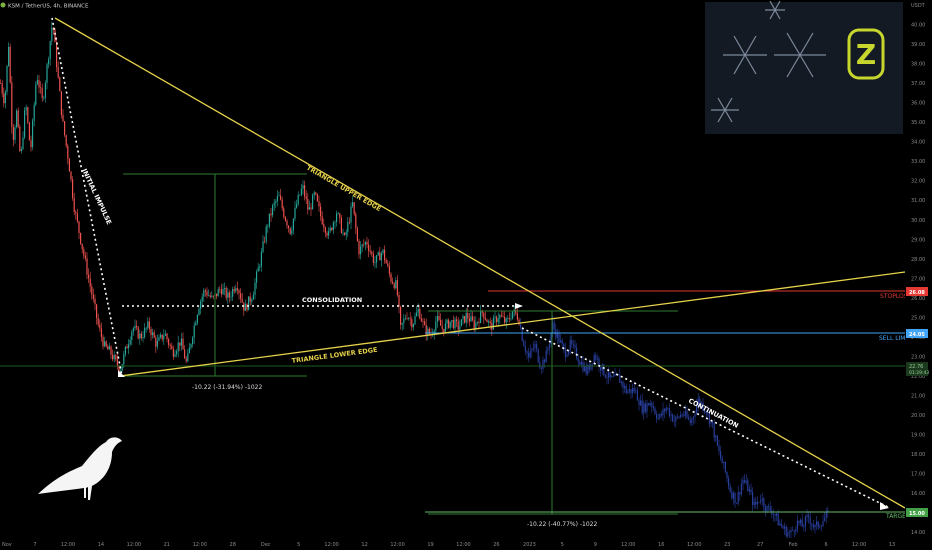  Describe the element at coordinates (917, 514) in the screenshot. I see `svg-text: 15.00` at that location.